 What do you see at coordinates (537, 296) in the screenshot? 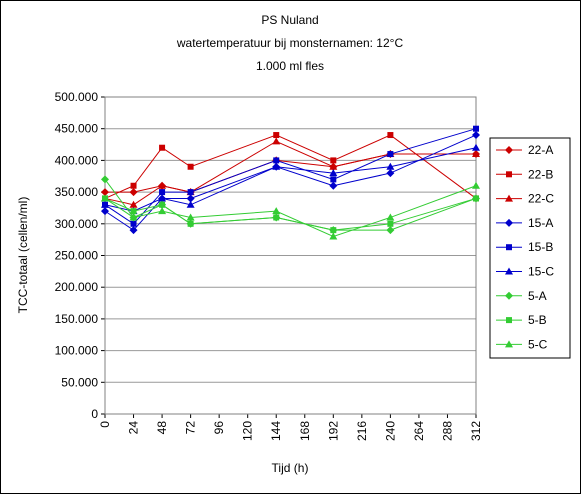
I see `legend-label: 5-A` at bounding box center [537, 296].